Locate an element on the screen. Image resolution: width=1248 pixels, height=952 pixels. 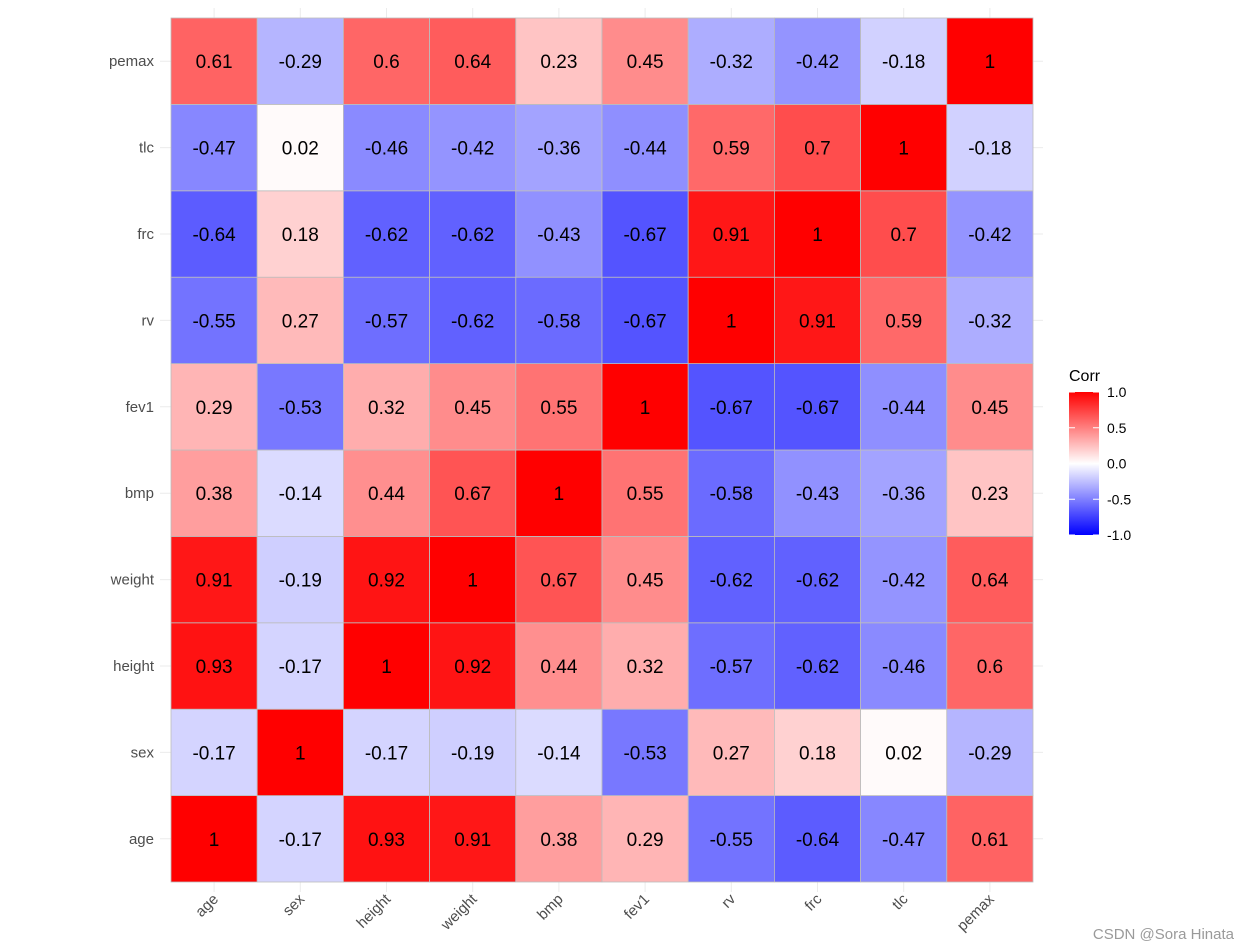
cell-value-label: 0.44 is located at coordinates (558, 667).